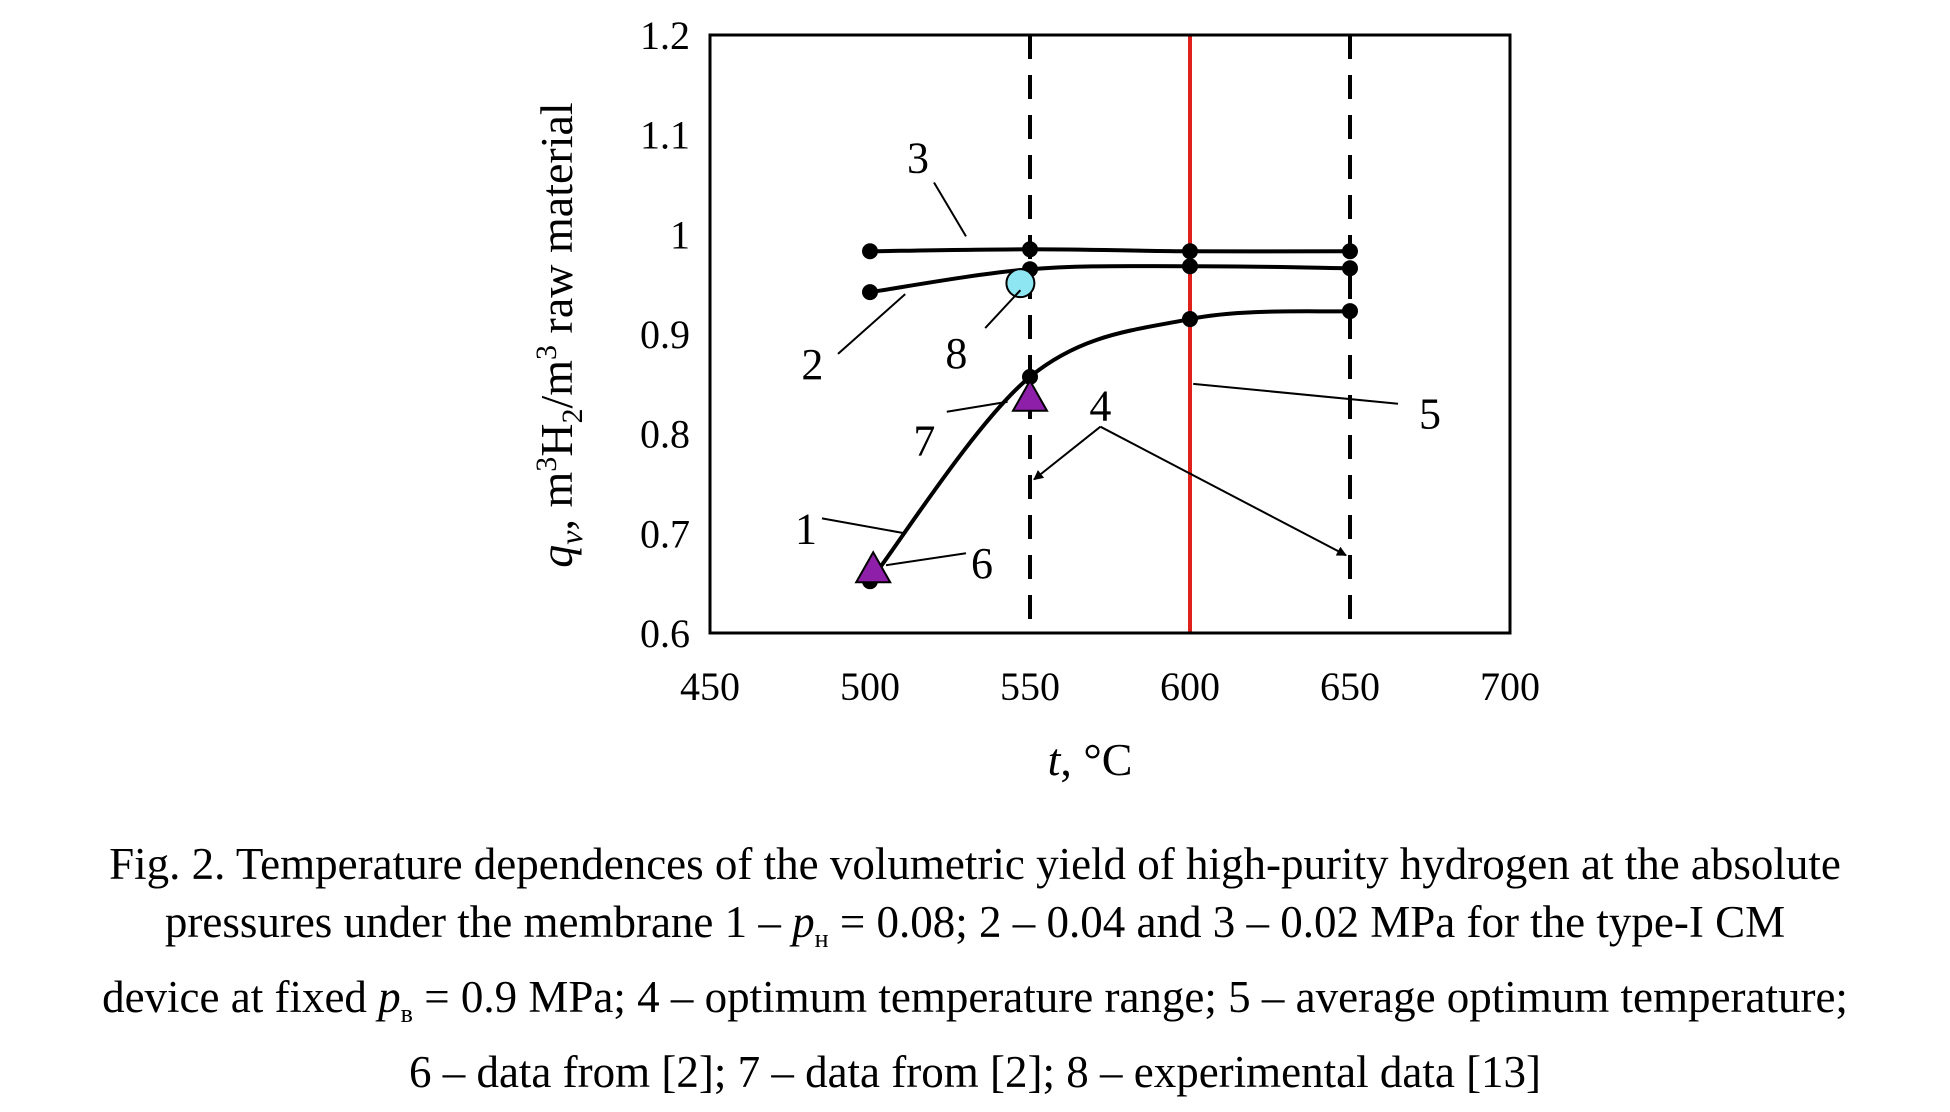 This screenshot has height=1112, width=1950. What do you see at coordinates (710, 686) in the screenshot?
I see `x-tick-450: 450` at bounding box center [710, 686].